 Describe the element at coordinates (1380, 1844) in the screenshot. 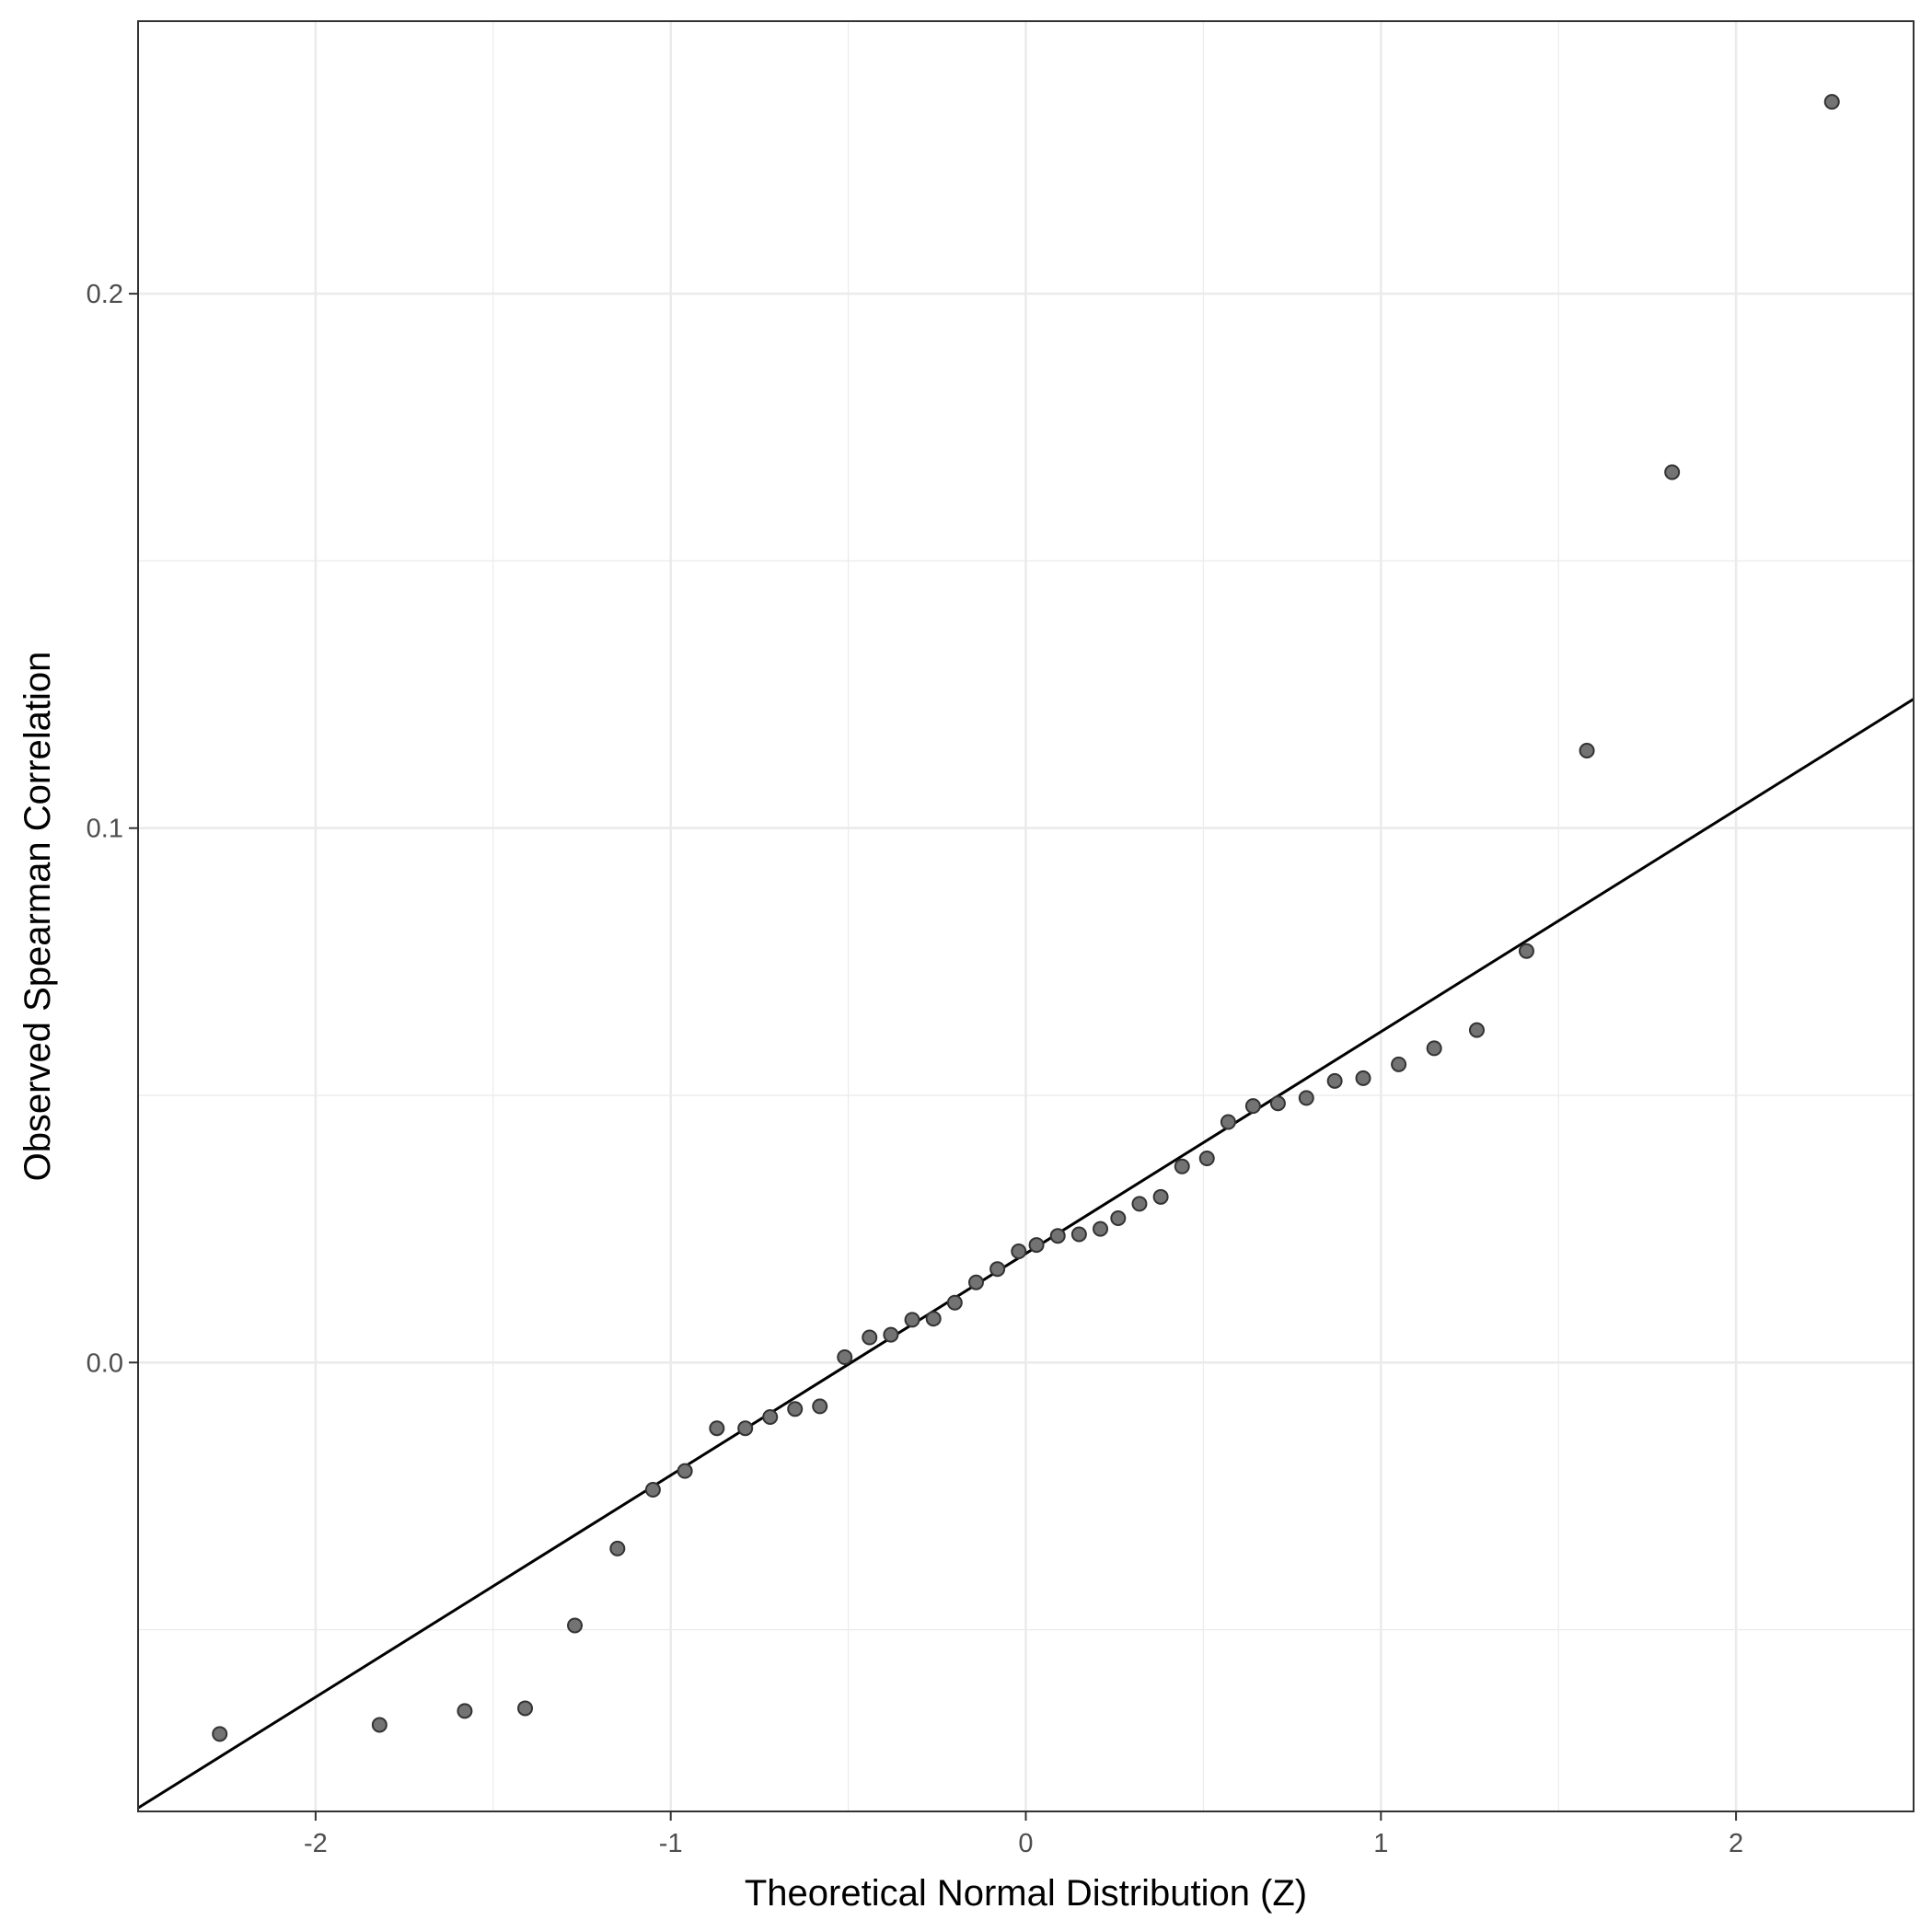

I see `x-tick-label: 1` at that location.